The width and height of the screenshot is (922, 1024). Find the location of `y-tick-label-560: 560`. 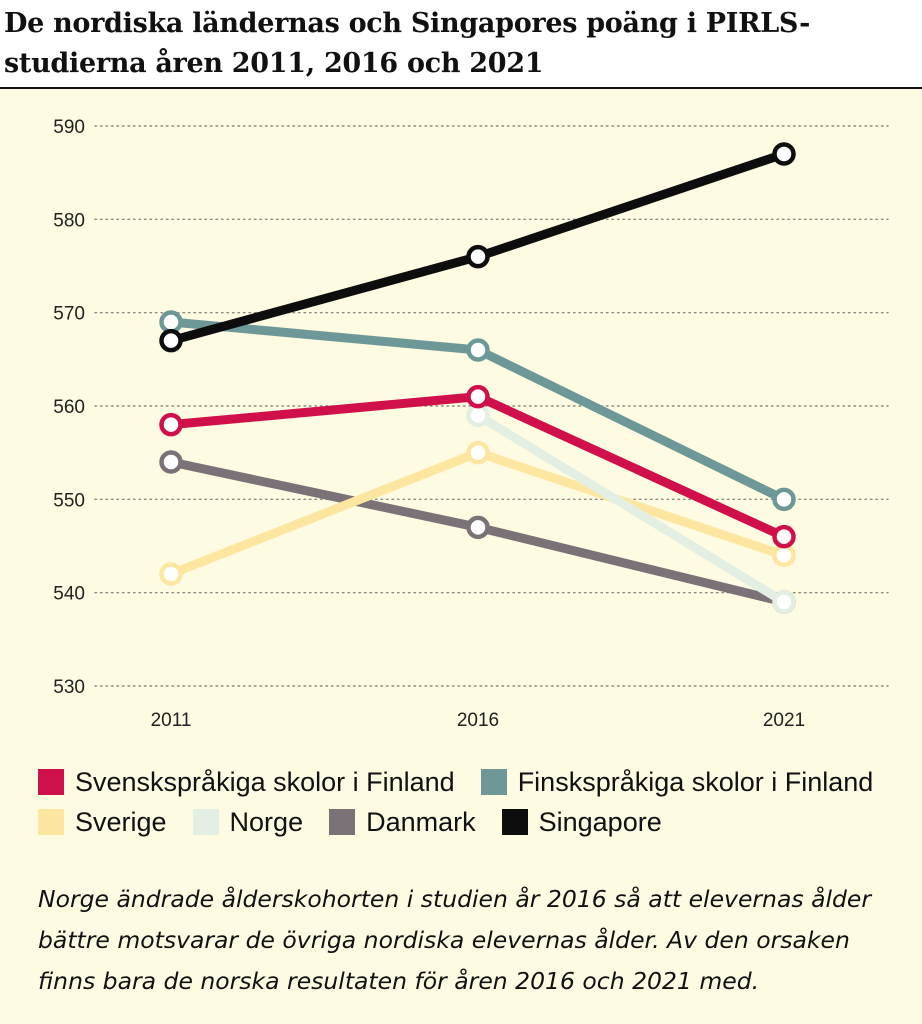

y-tick-label-560: 560 is located at coordinates (69, 407).